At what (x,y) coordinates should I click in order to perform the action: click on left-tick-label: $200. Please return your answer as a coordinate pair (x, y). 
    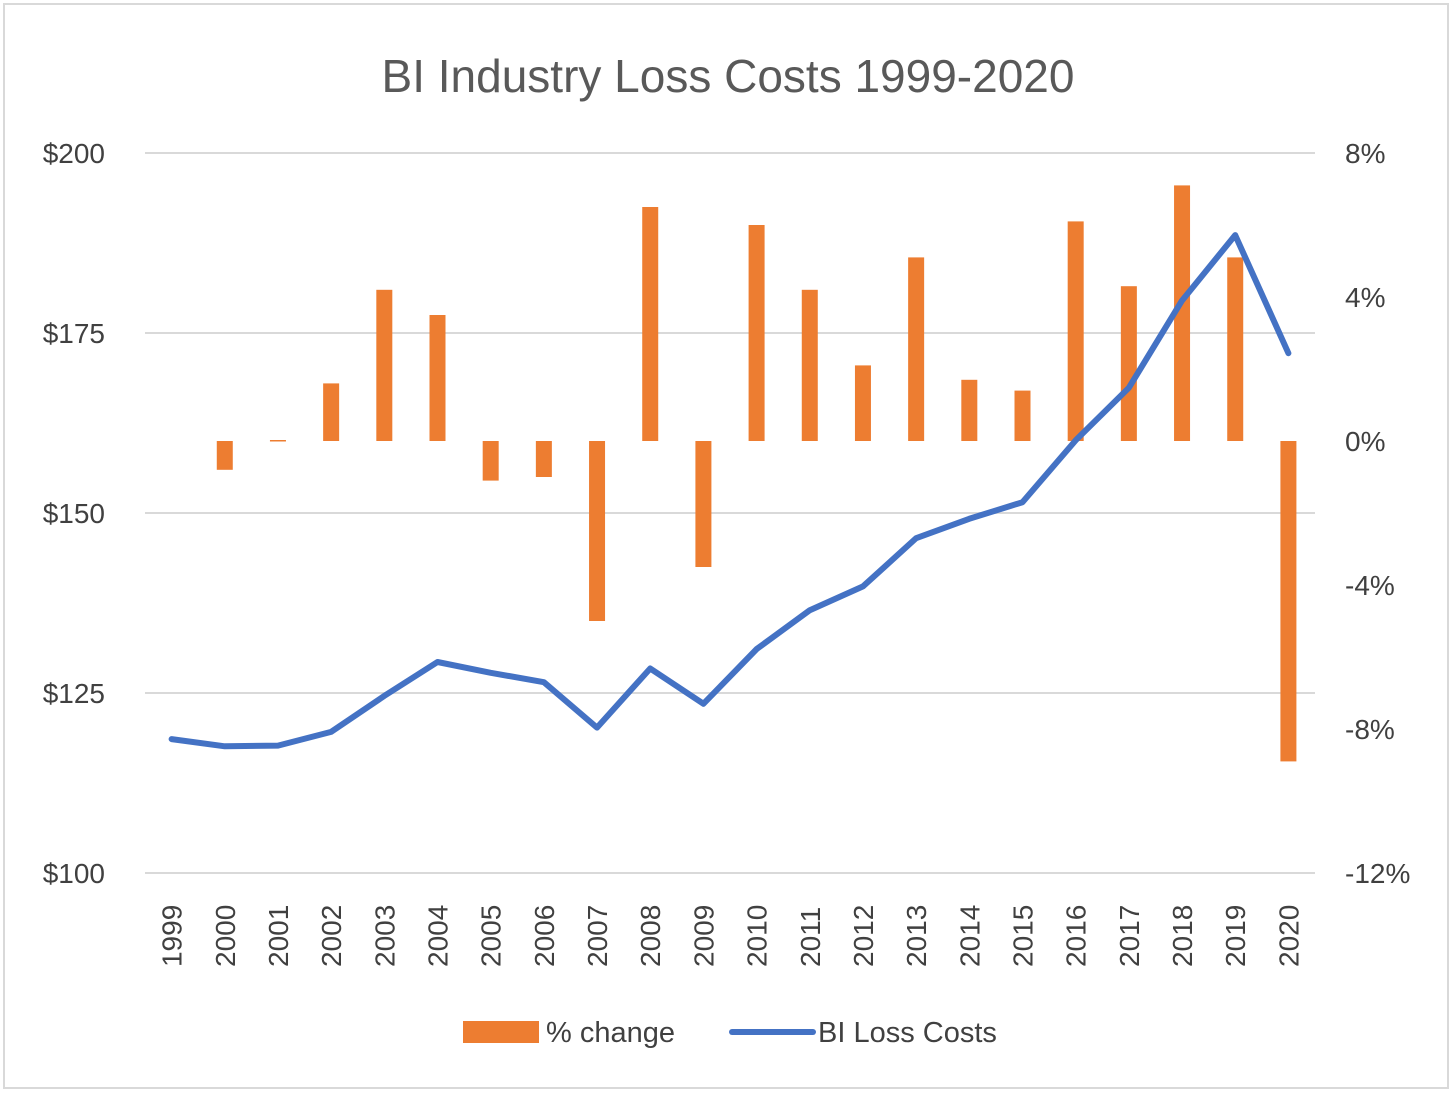
    Looking at the image, I should click on (74, 153).